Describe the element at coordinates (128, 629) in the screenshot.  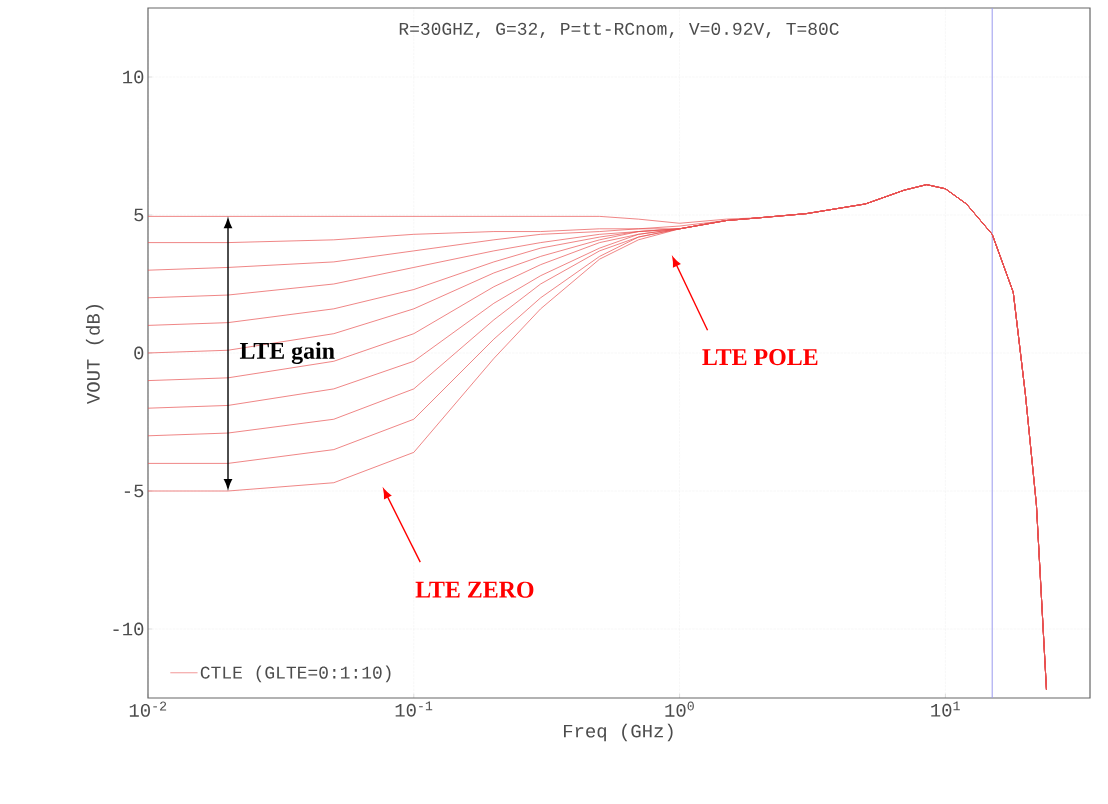
I see `y-tick-label: -10` at that location.